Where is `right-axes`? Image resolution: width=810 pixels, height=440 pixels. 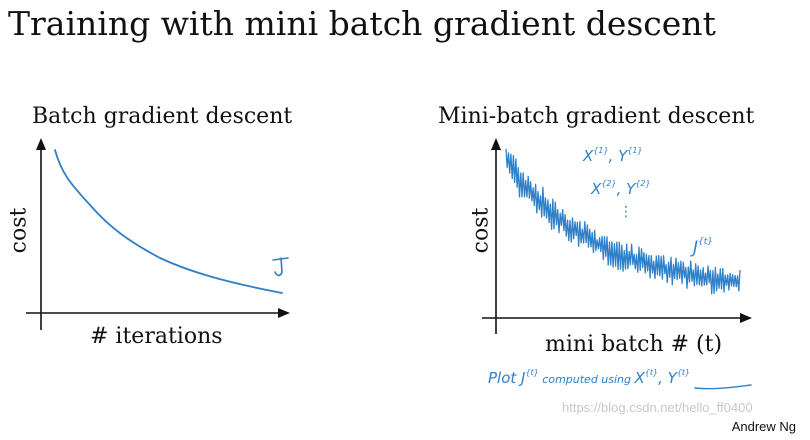
right-axes is located at coordinates (617, 236).